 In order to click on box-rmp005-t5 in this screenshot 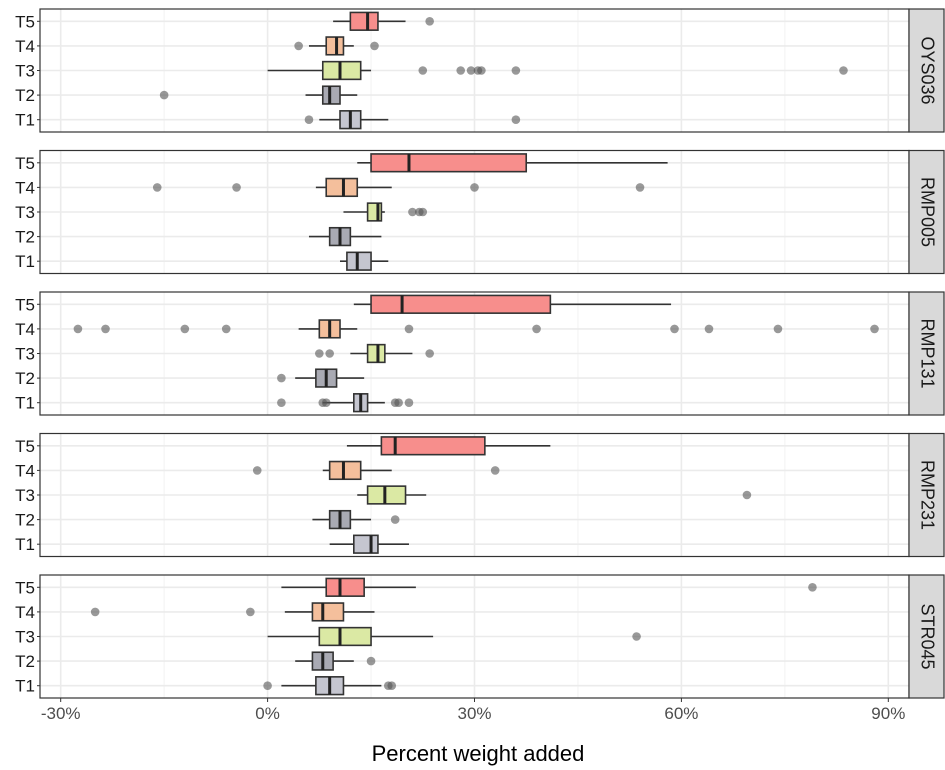, I will do `click(512, 163)`.